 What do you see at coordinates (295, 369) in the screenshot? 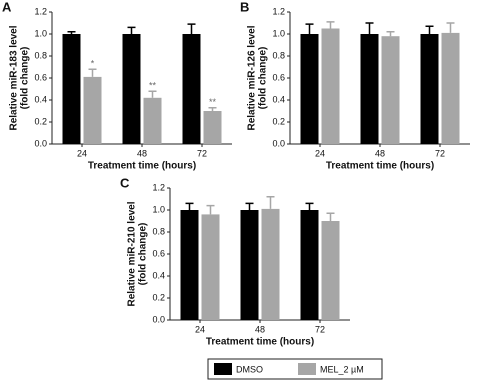
I see `legend-box` at bounding box center [295, 369].